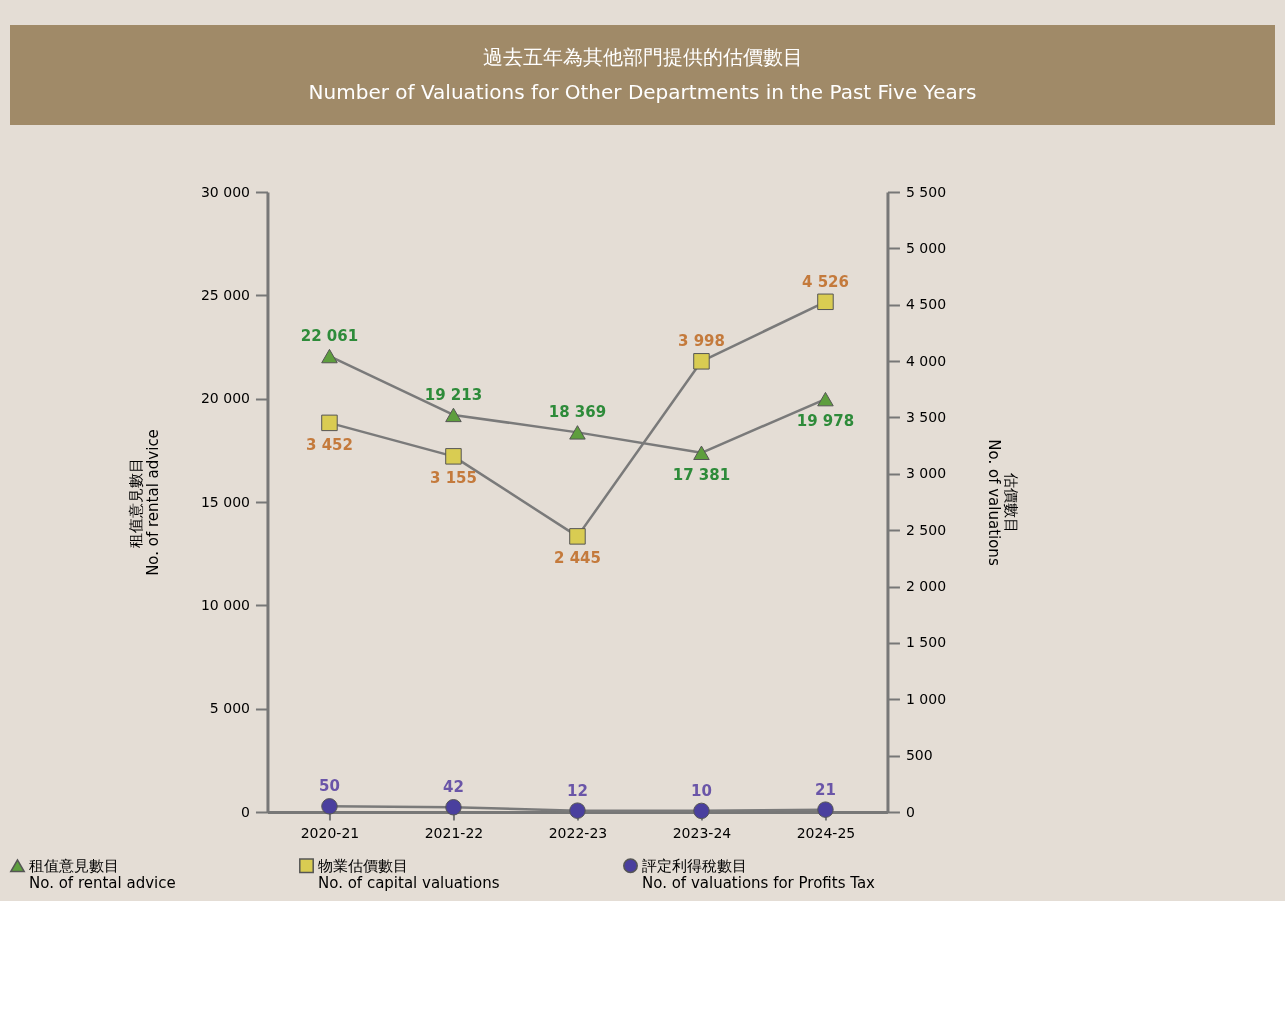 This screenshot has height=1025, width=1285. What do you see at coordinates (926, 529) in the screenshot?
I see `y2-tick-label: 2 500` at bounding box center [926, 529].